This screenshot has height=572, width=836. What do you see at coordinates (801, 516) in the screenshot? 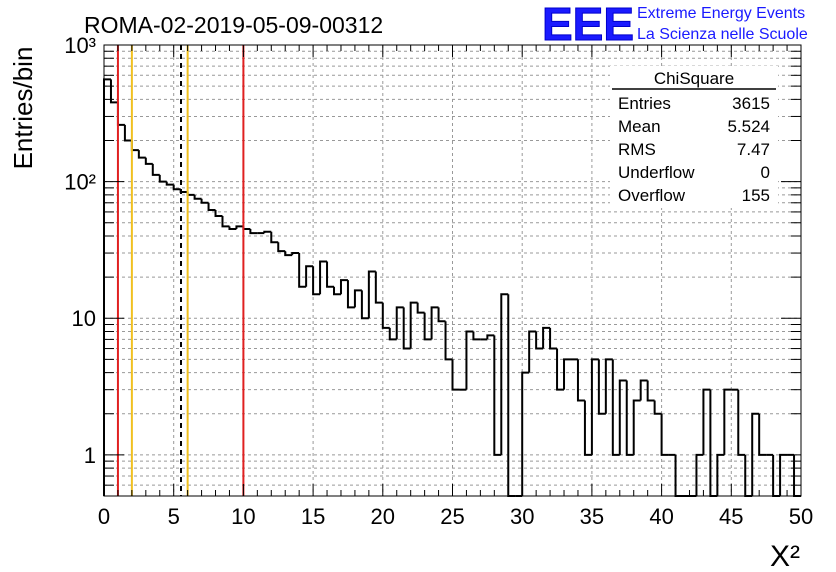
I see `x-tick-label: 50` at bounding box center [801, 516].